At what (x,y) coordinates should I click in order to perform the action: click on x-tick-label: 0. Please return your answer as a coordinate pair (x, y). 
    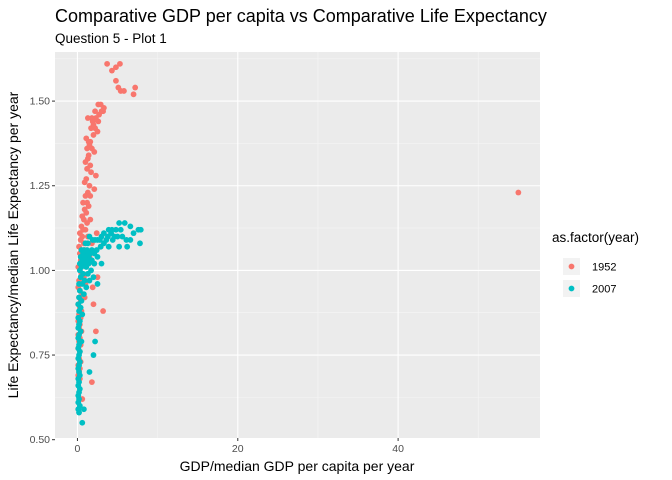
    Looking at the image, I should click on (78, 449).